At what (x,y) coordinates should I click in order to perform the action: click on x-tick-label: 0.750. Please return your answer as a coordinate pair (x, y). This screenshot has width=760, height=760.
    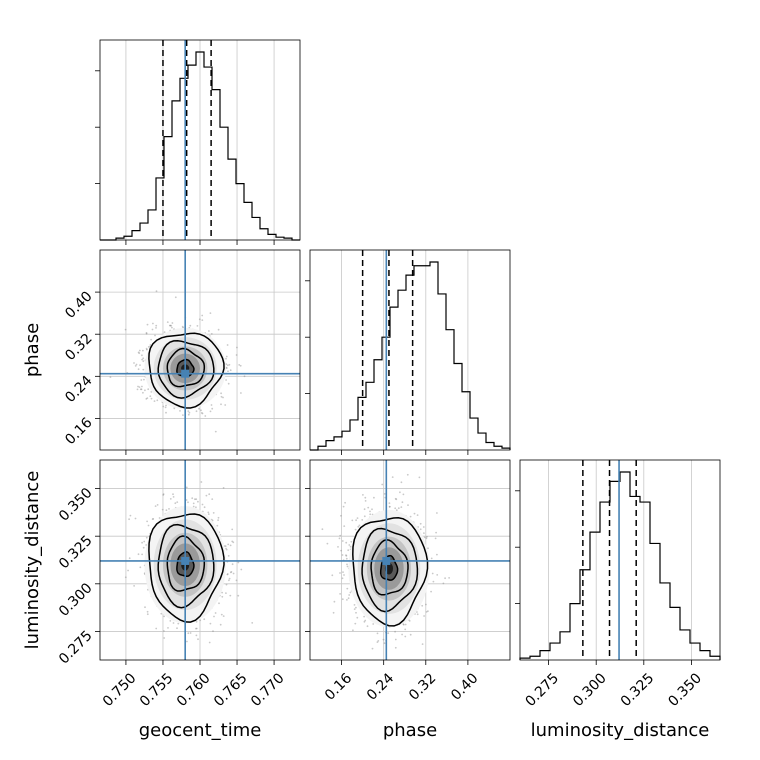
    Looking at the image, I should click on (120, 690).